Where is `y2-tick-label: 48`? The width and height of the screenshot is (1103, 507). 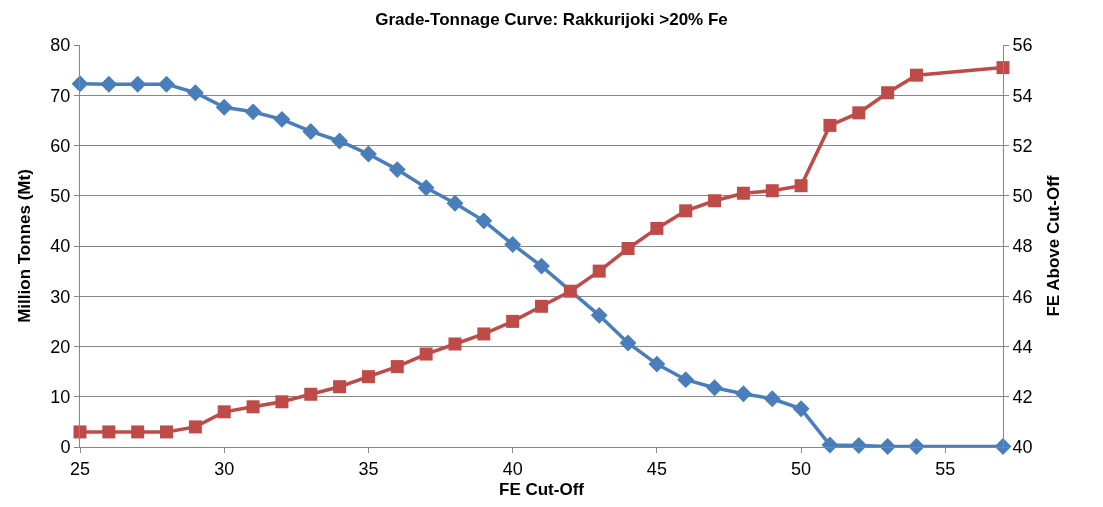 y2-tick-label: 48 is located at coordinates (1022, 246).